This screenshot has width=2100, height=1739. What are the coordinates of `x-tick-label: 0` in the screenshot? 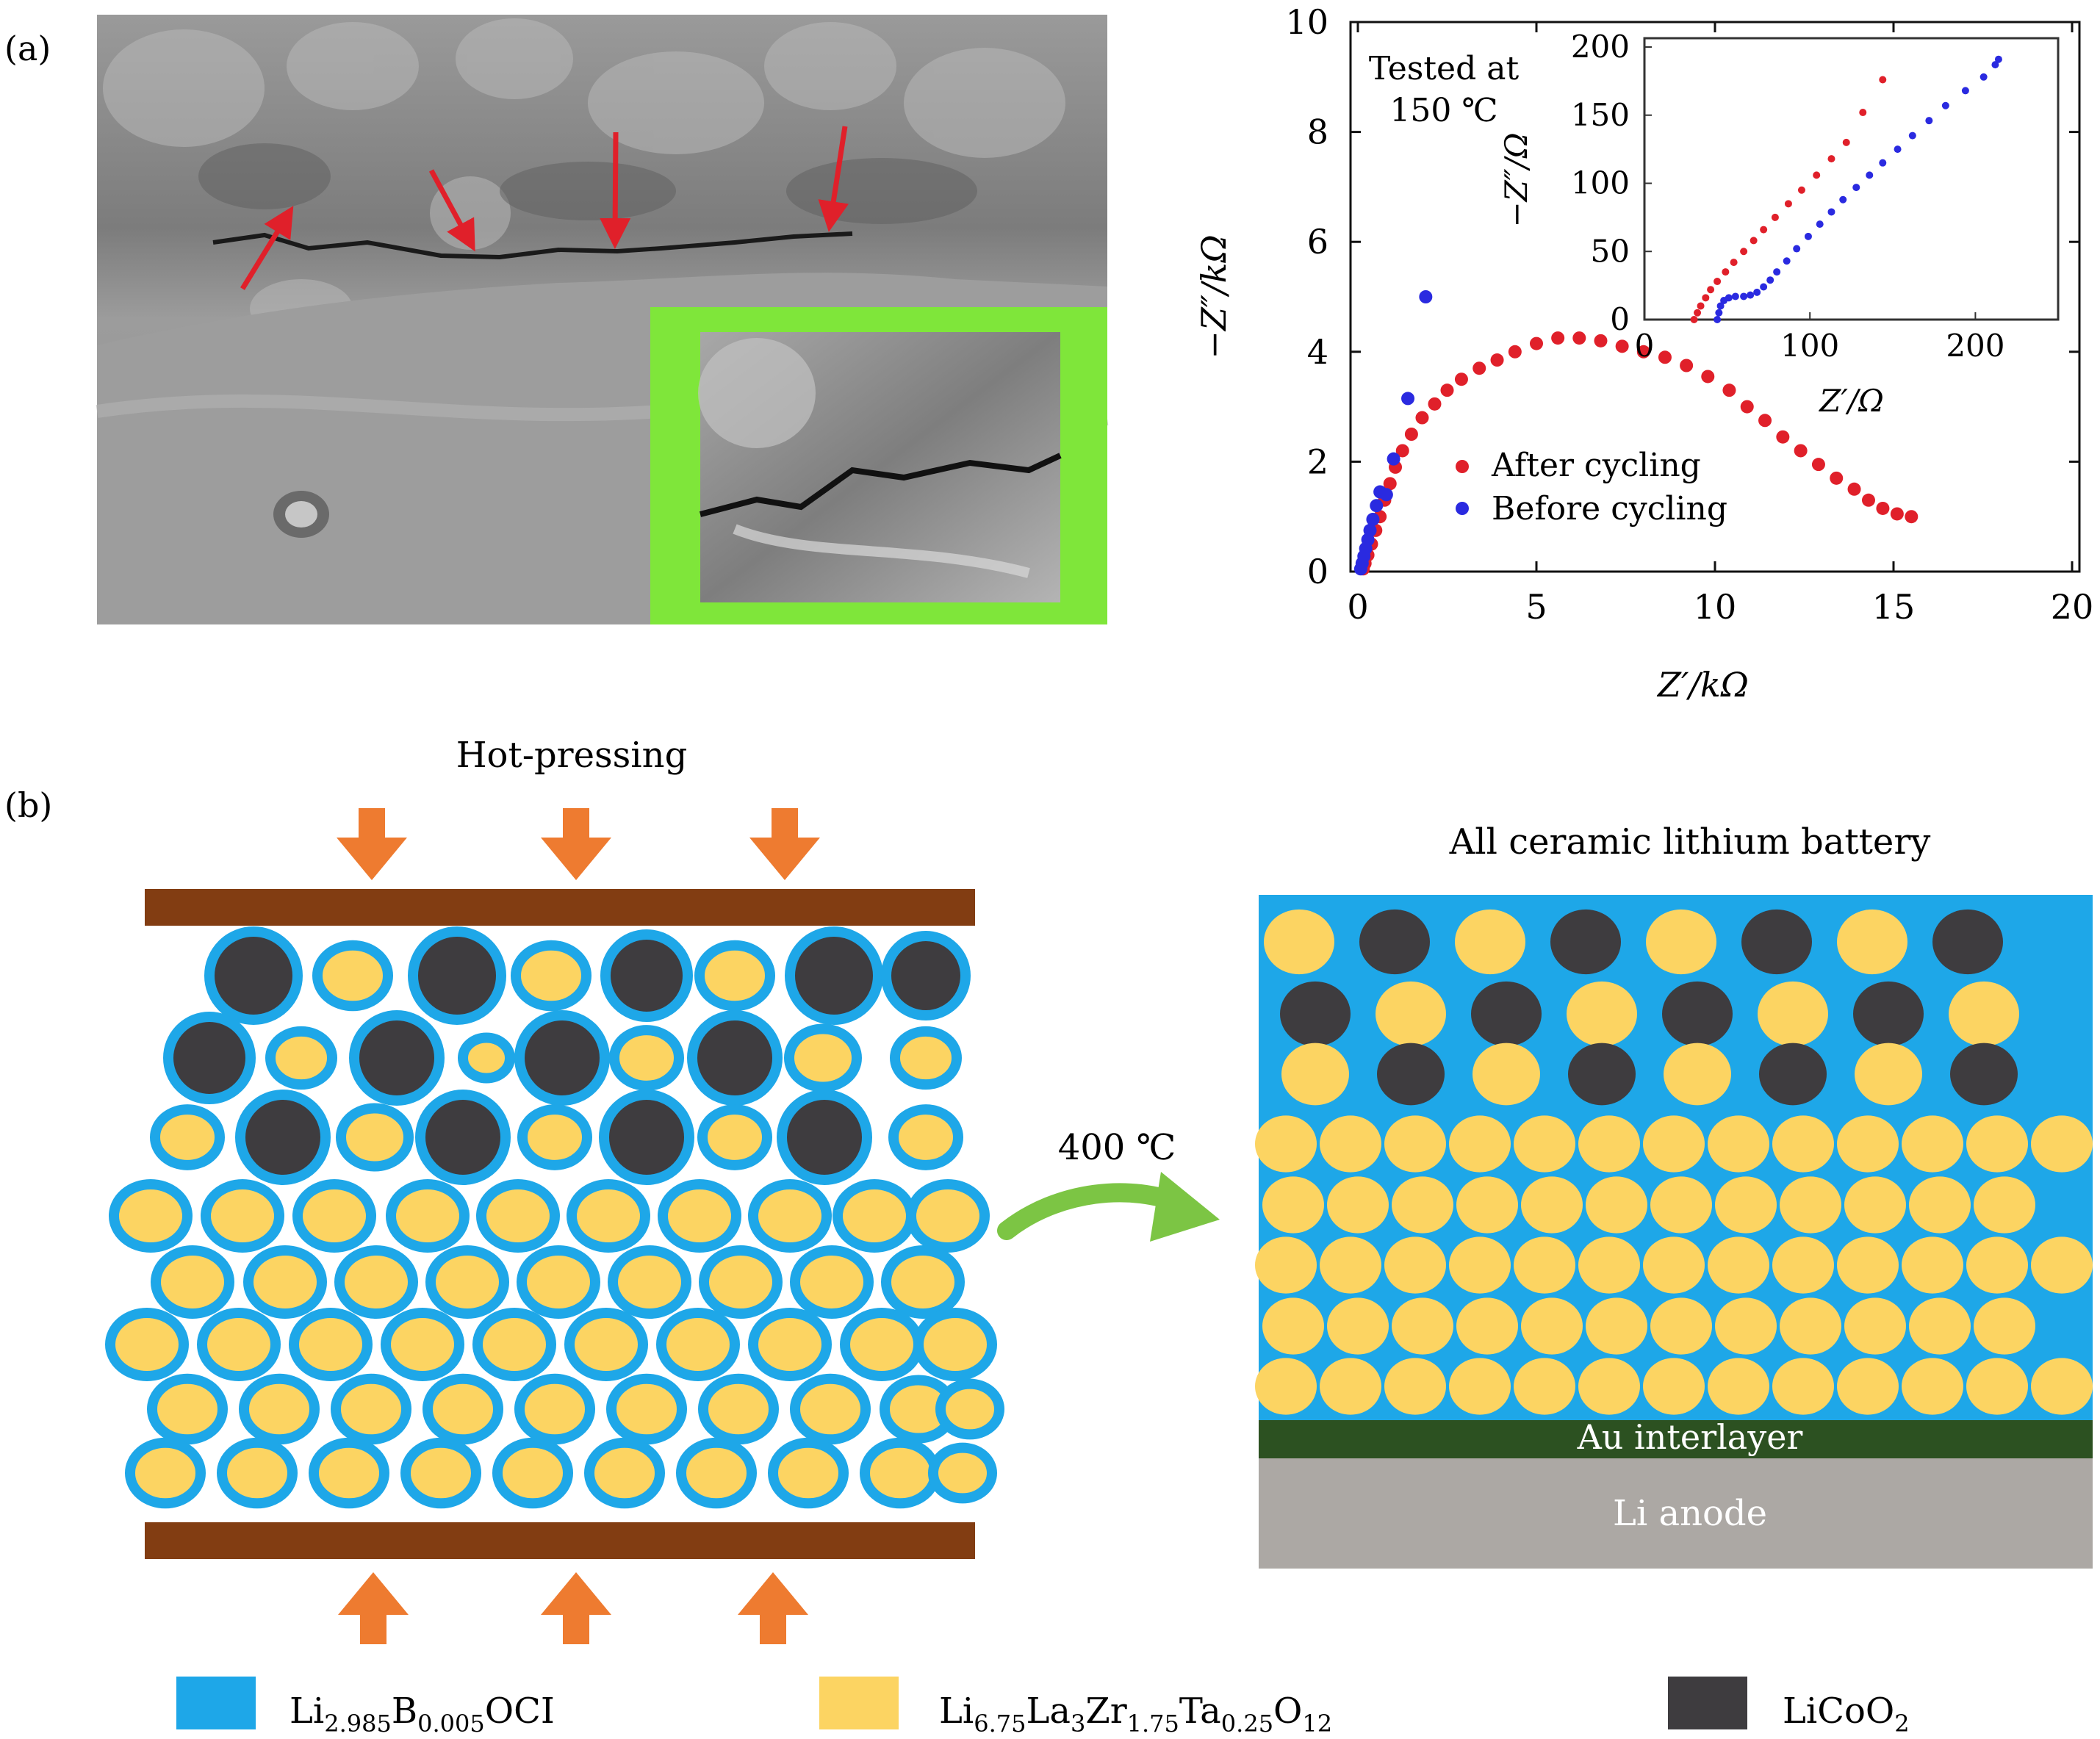 It's located at (1357, 607).